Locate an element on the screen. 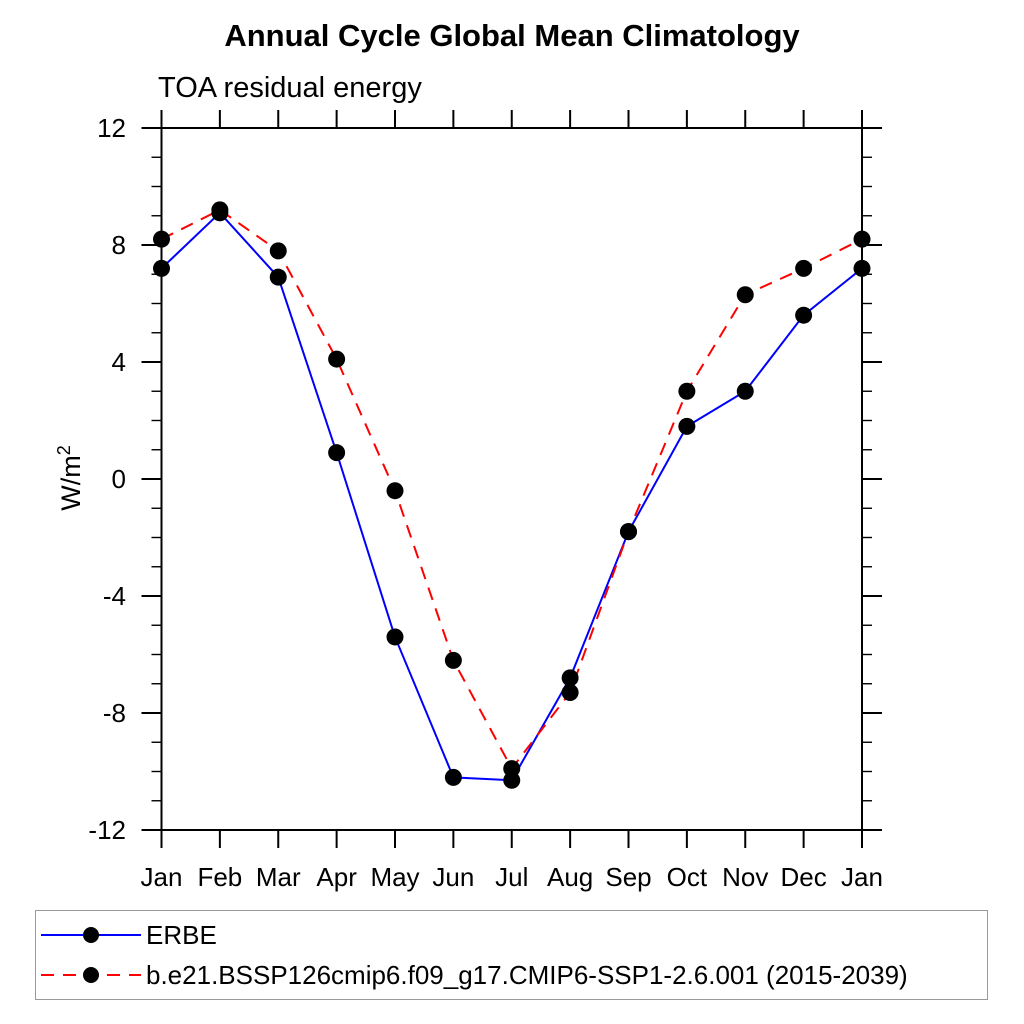  y-tick-label: 0 is located at coordinates (119, 479).